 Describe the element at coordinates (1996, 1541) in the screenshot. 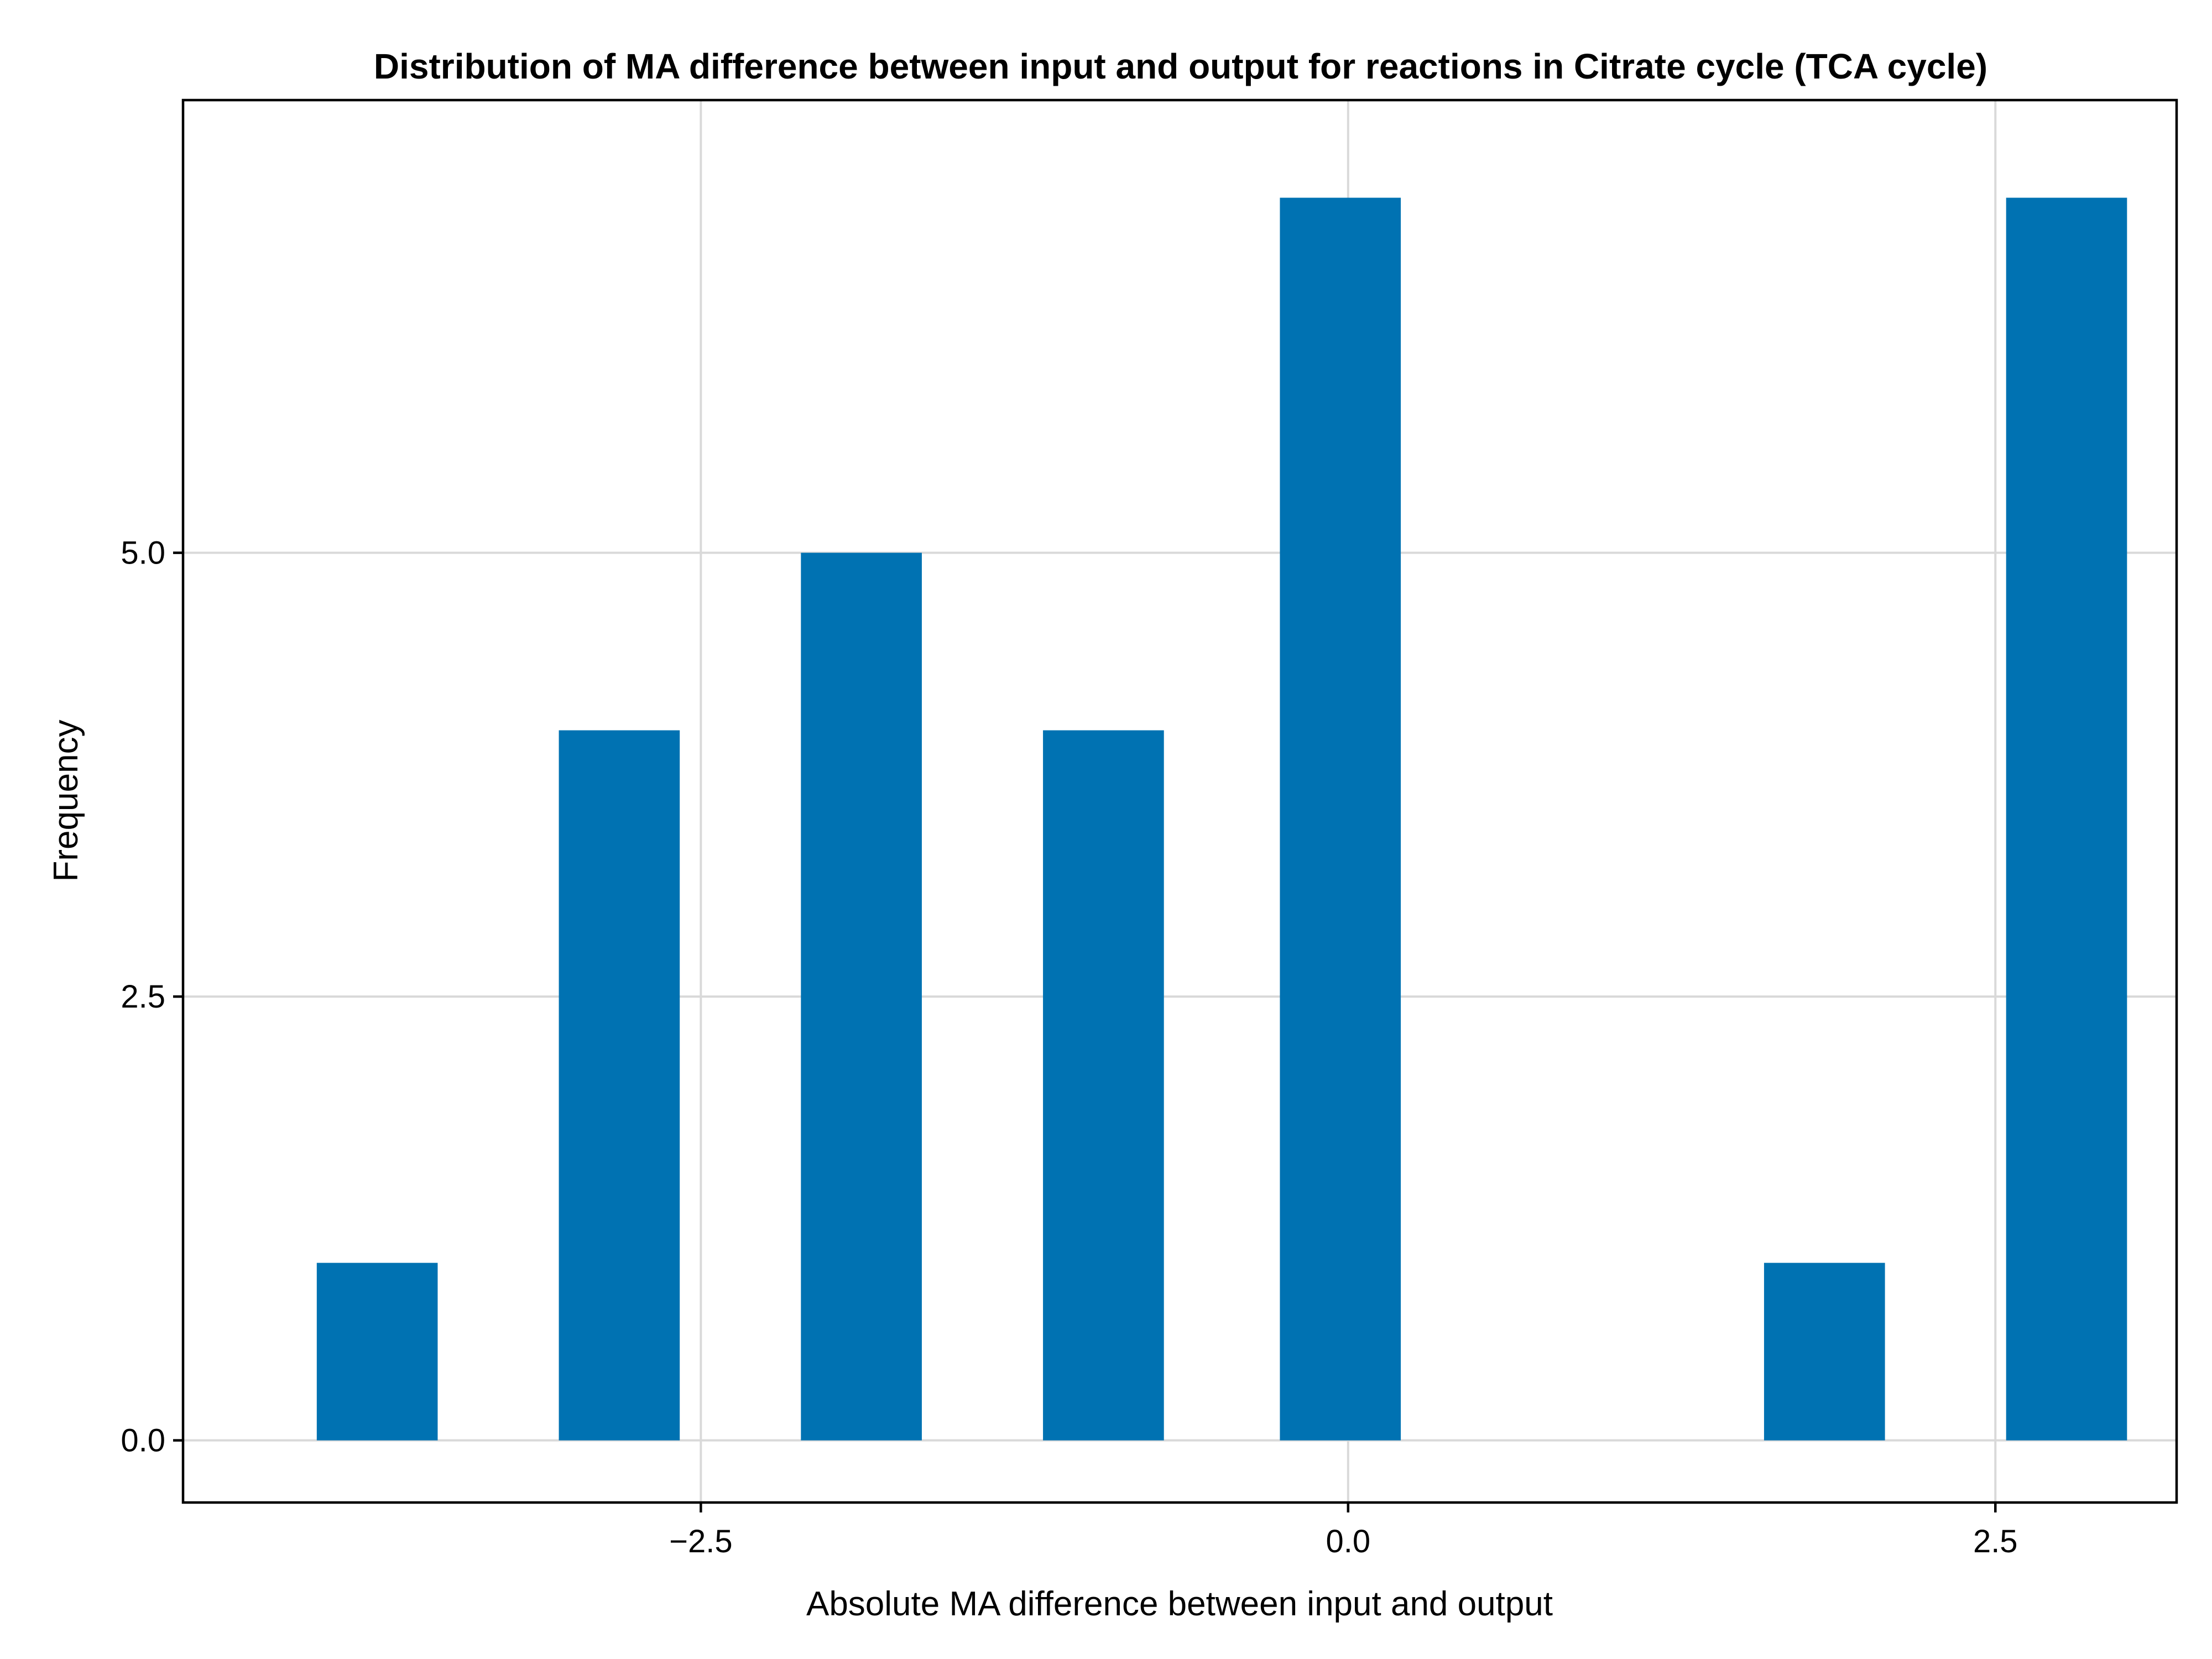

I see `x-tick-label-2: 2.5` at that location.